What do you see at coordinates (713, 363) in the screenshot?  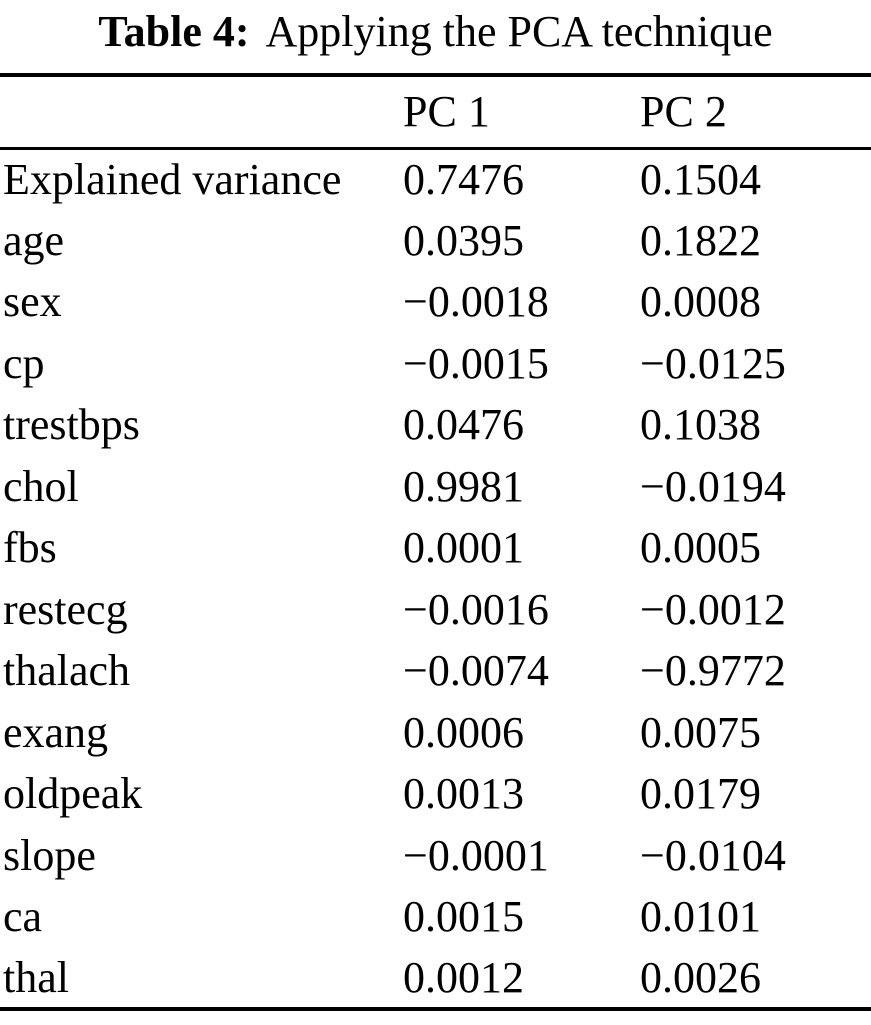 I see `pc2-value: −0.0125` at bounding box center [713, 363].